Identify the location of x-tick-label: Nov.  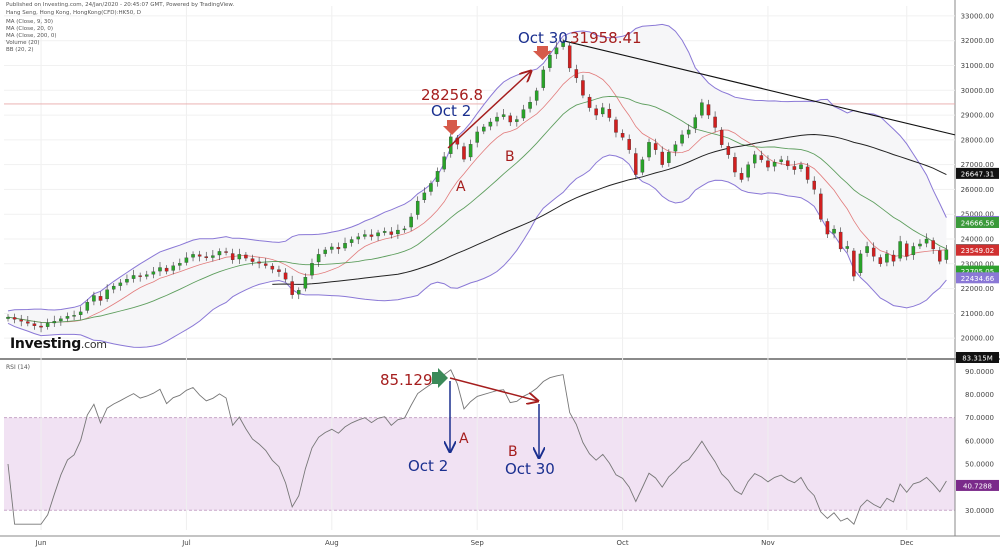
(768, 543).